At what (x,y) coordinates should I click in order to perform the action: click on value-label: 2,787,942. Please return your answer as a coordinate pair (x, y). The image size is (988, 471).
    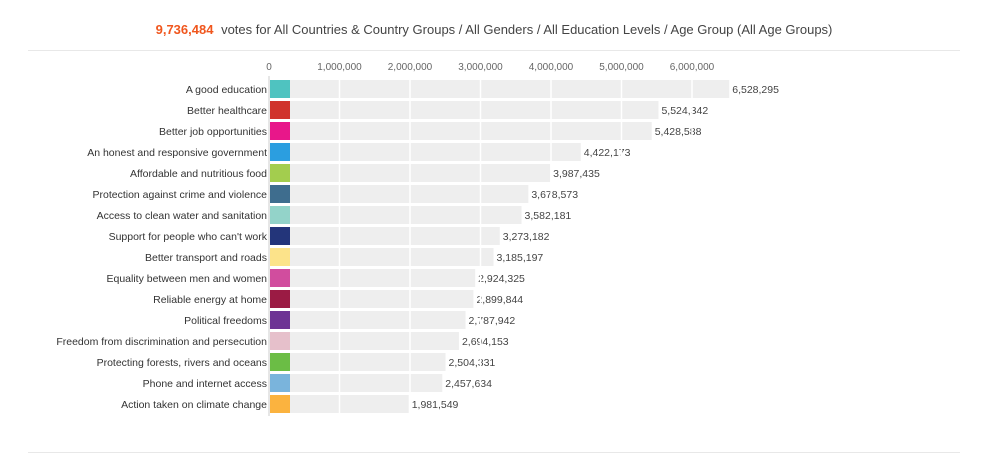
    Looking at the image, I should click on (492, 321).